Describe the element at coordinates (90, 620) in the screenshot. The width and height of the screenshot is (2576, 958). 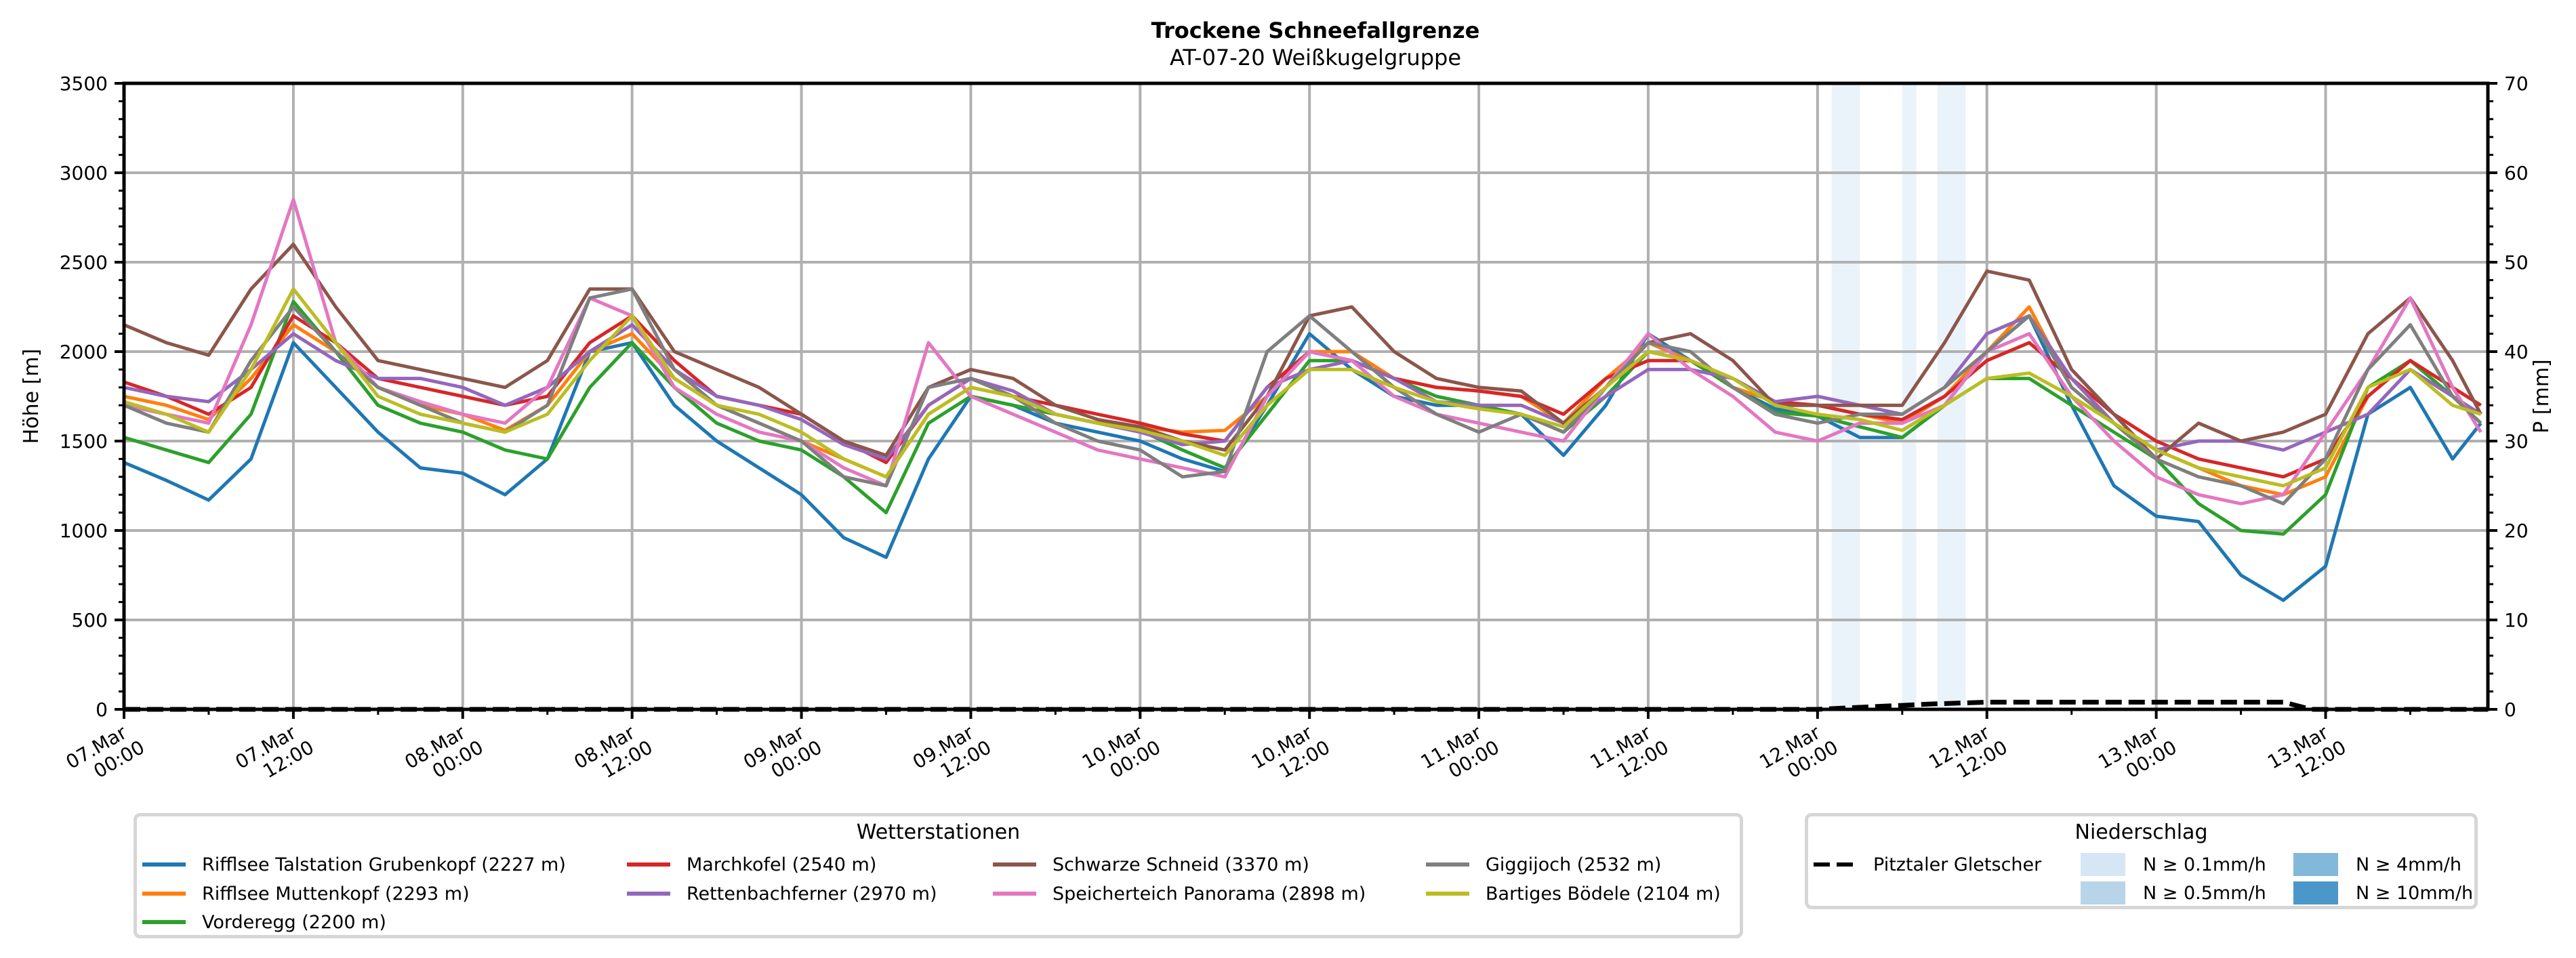
I see `y-tick-label: 500` at that location.